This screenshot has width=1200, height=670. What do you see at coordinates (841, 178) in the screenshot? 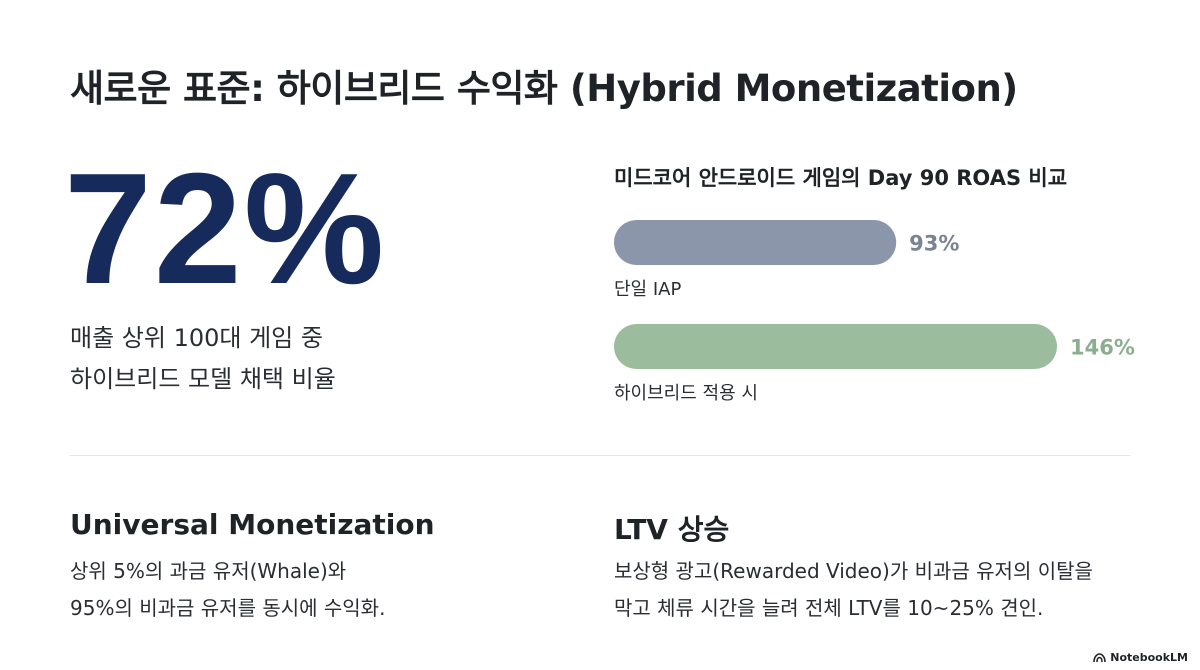
I see `chart-title: 미드코어 안드로이드 게임의 Day 90 ROAS 비교` at bounding box center [841, 178].